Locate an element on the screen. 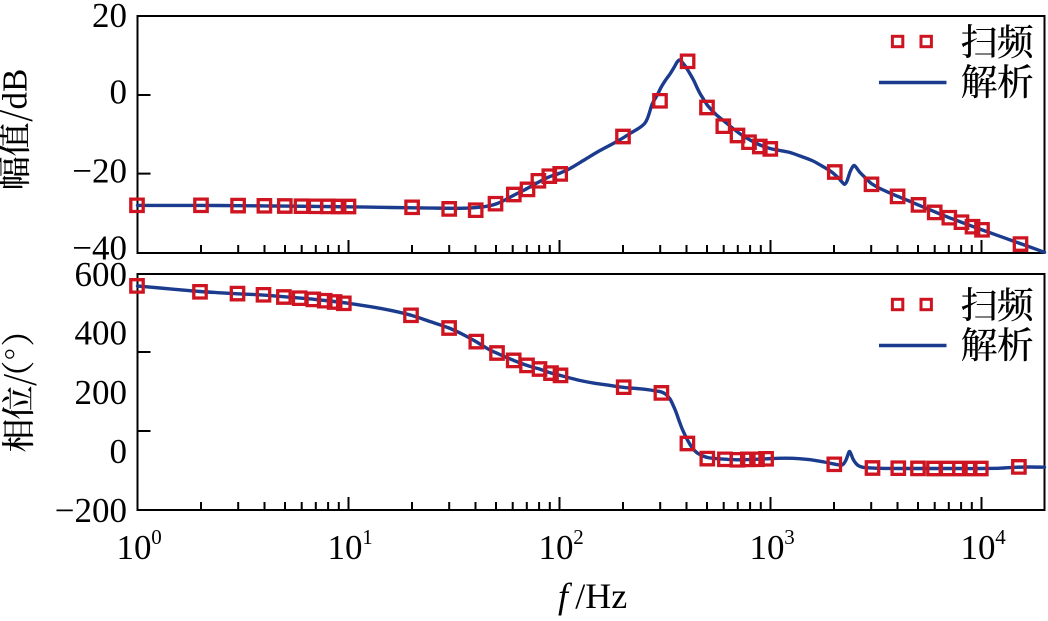 This screenshot has width=1048, height=621. svg-text: 2 is located at coordinates (578, 537).